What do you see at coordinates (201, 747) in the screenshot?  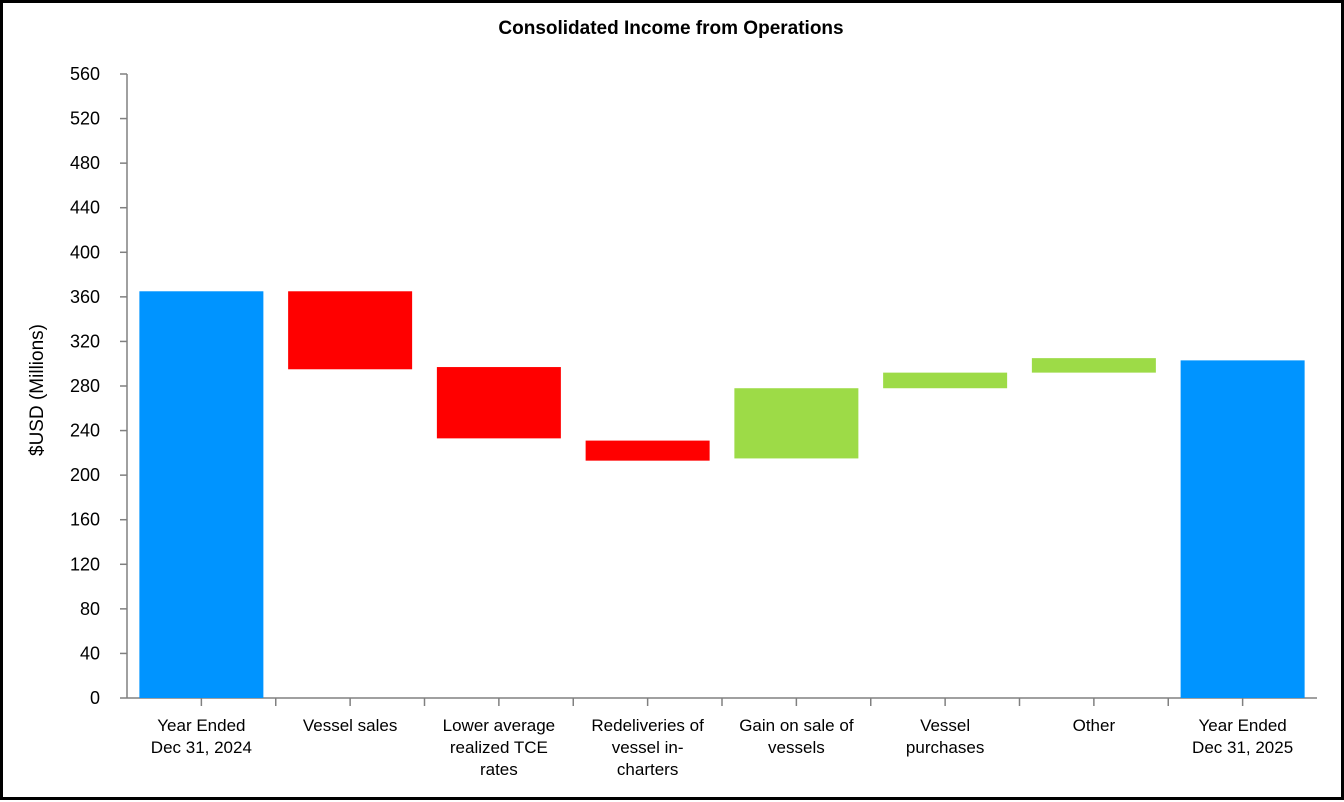 I see `x-category-label-line: Dec 31, 2024` at bounding box center [201, 747].